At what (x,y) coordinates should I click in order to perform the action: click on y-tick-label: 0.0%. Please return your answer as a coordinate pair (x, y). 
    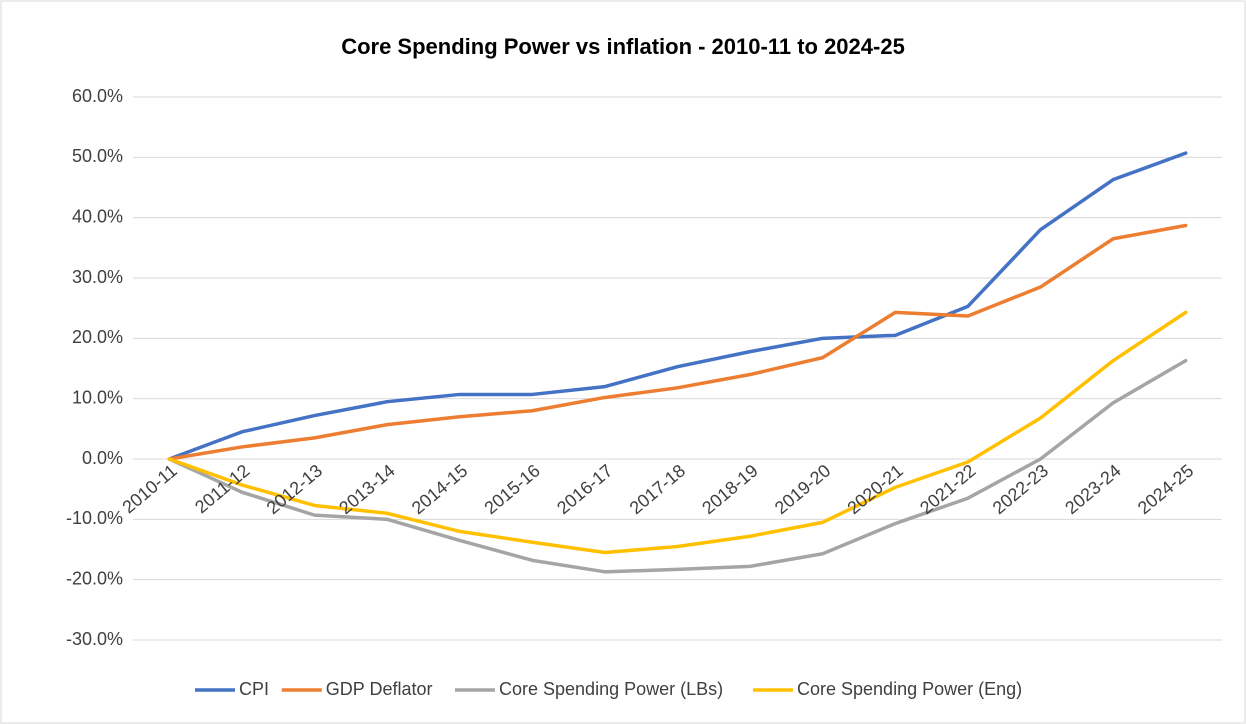
    Looking at the image, I should click on (102, 458).